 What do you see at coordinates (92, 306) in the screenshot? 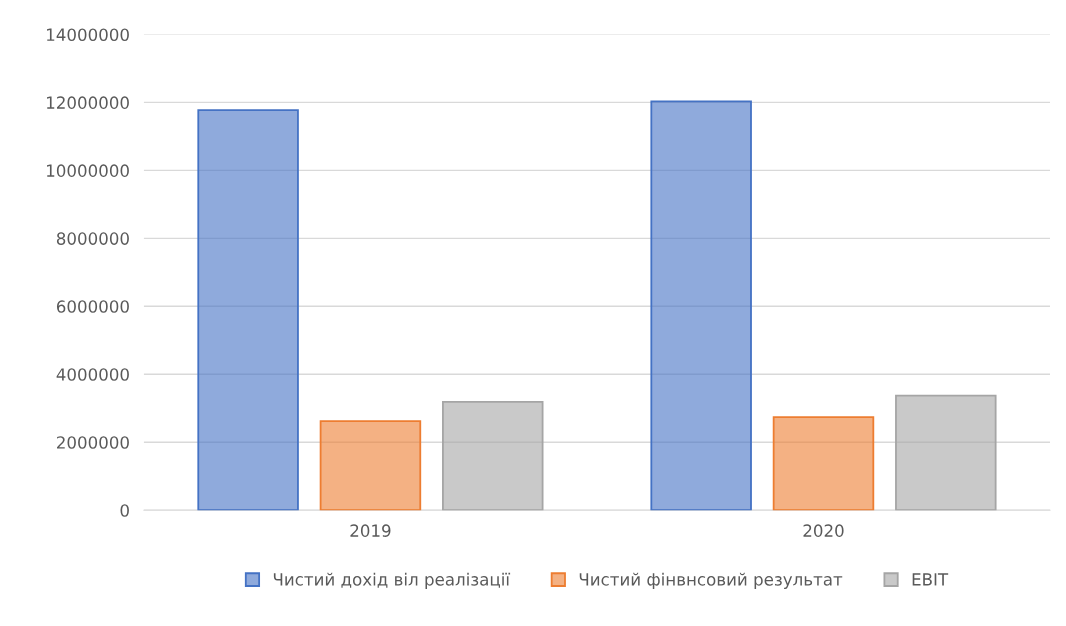
I see `y-tick-label: 6000000` at bounding box center [92, 306].